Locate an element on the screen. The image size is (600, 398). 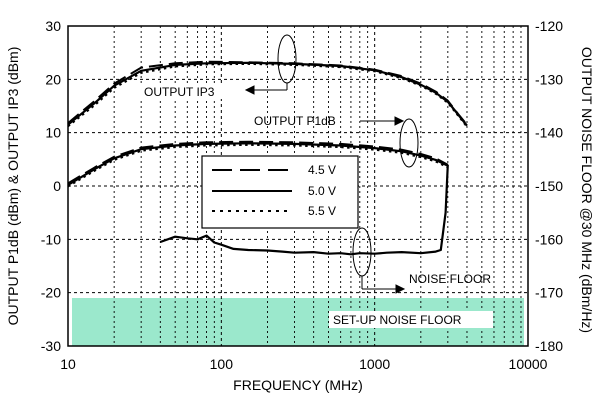
x-tick-label: 1000 is located at coordinates (374, 364).